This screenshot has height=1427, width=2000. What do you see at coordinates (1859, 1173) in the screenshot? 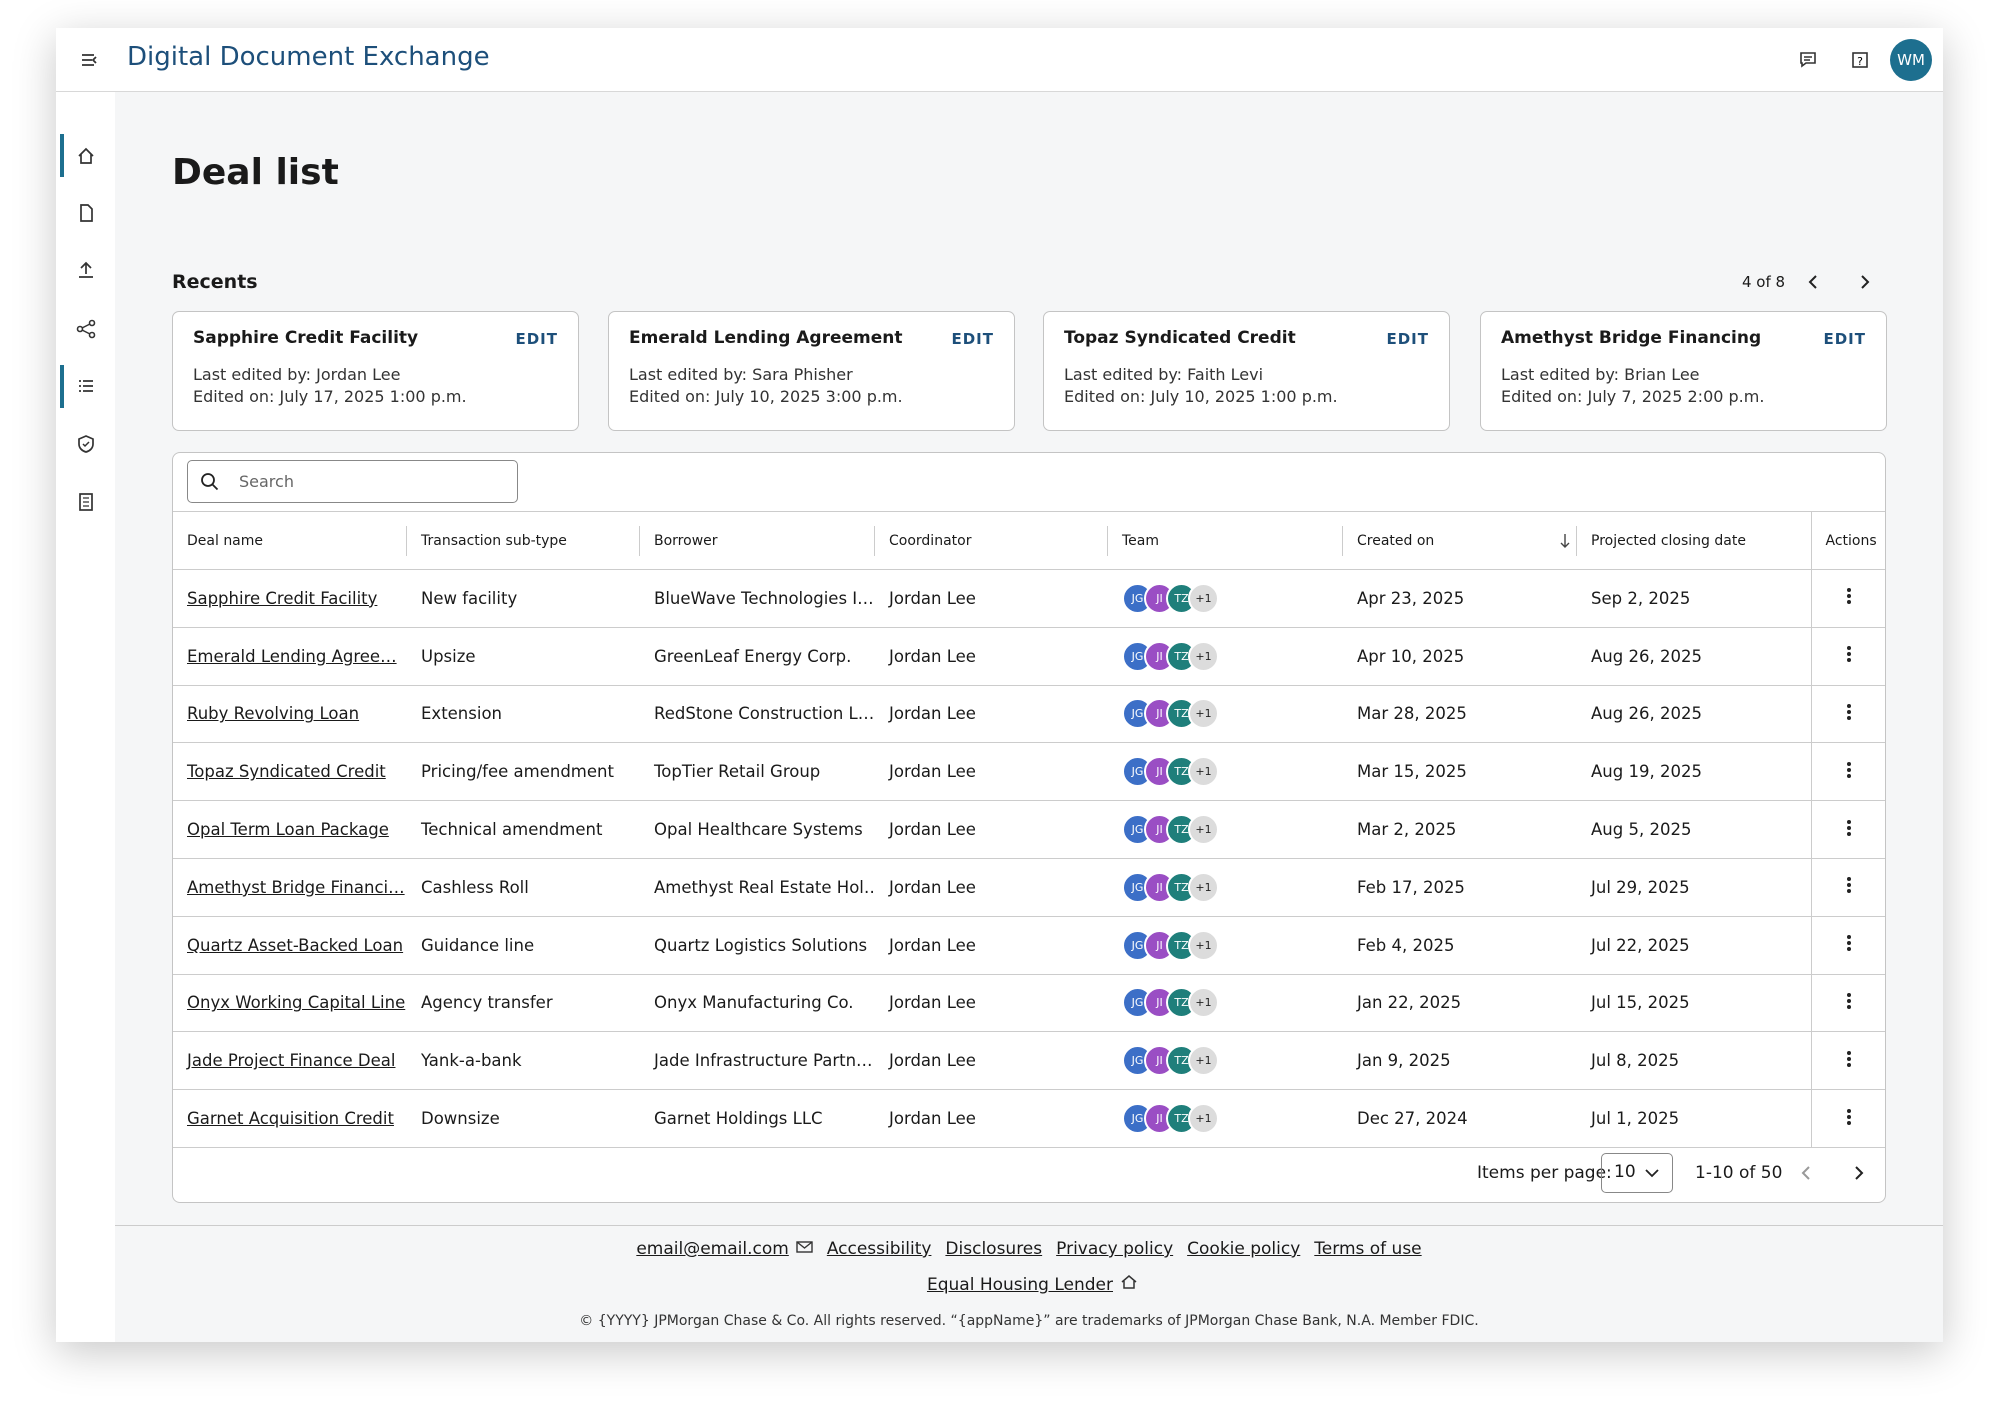
I see `next-page` at bounding box center [1859, 1173].